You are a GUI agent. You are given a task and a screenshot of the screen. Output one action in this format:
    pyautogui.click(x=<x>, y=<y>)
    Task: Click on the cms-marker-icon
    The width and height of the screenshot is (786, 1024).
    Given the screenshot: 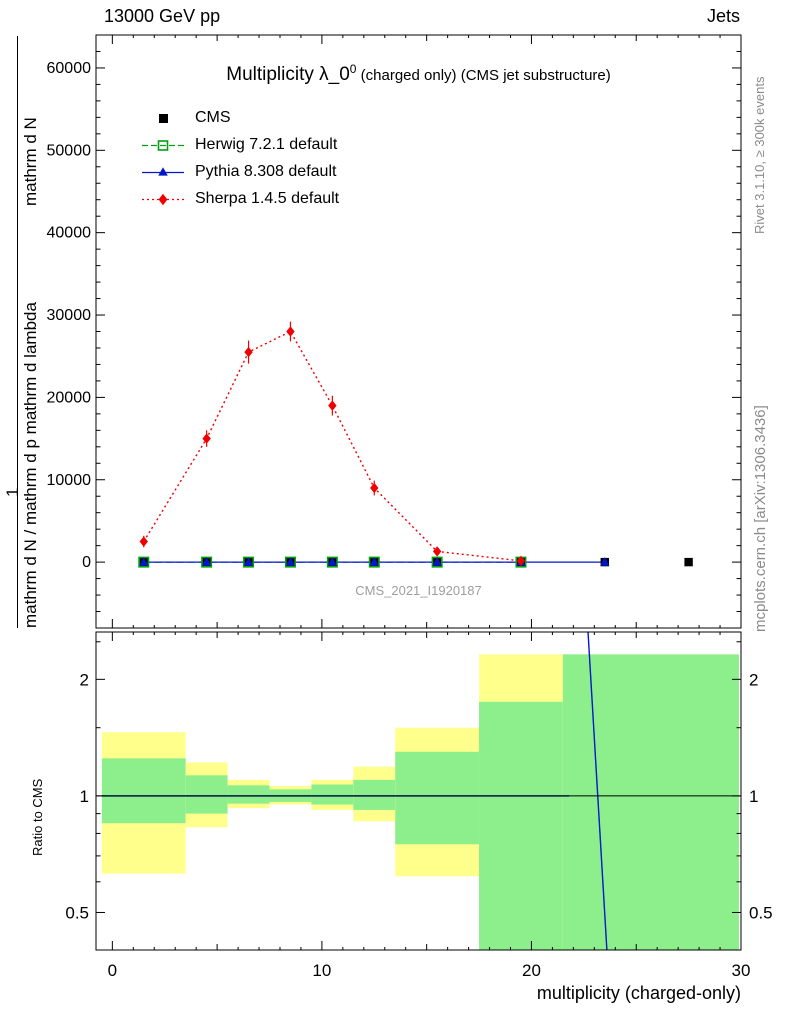 What is the action you would take?
    pyautogui.click(x=163, y=118)
    